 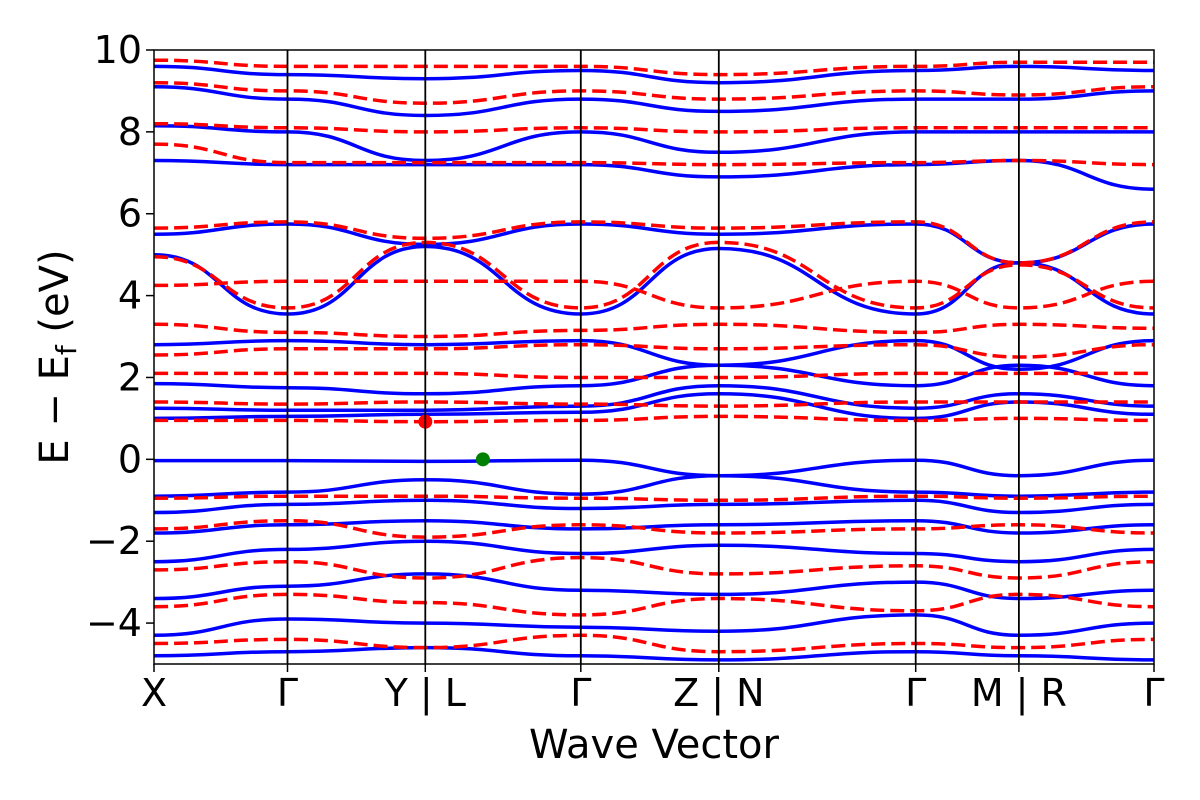 I want to click on y-tick-label: 4, so click(x=130, y=296).